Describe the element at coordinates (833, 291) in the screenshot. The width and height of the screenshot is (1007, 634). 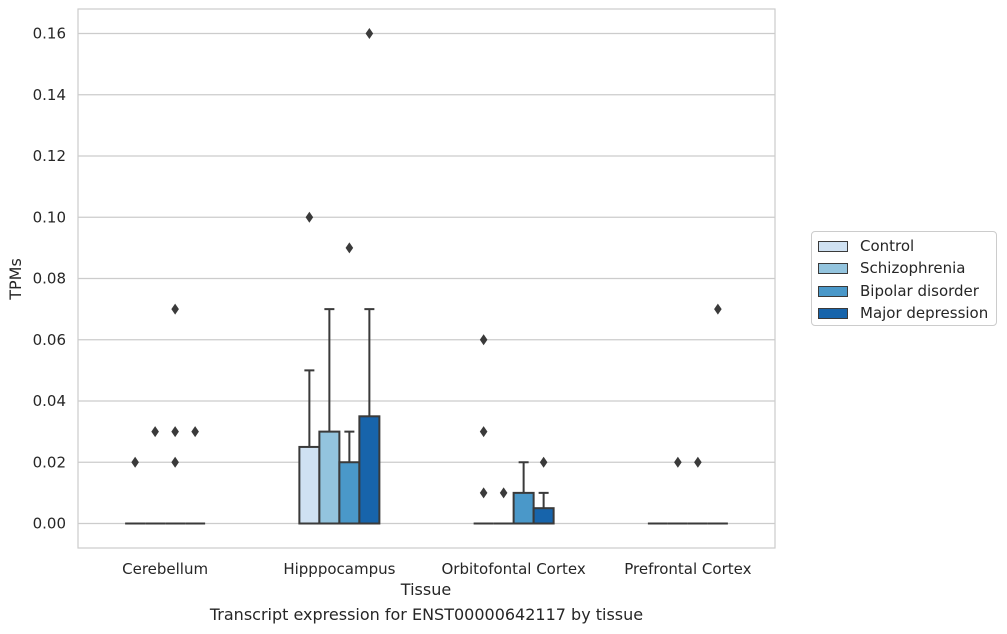
I see `legend-swatch-bipolar-disorder` at that location.